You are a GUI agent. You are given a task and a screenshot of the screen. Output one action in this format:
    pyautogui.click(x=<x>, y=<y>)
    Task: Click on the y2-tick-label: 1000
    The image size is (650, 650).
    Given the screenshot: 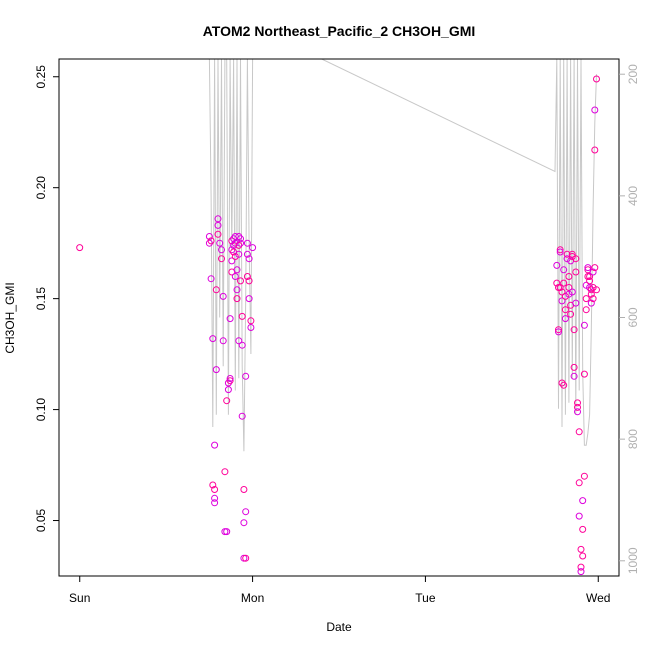 What is the action you would take?
    pyautogui.click(x=633, y=560)
    